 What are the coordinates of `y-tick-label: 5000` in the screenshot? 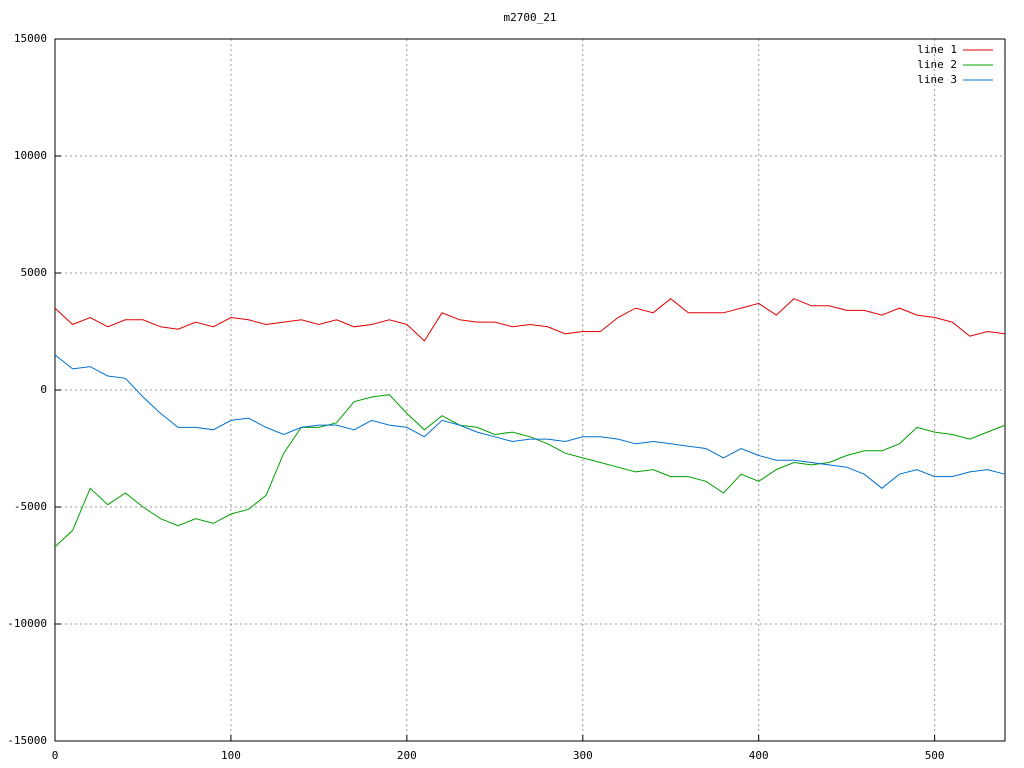 It's located at (34, 272).